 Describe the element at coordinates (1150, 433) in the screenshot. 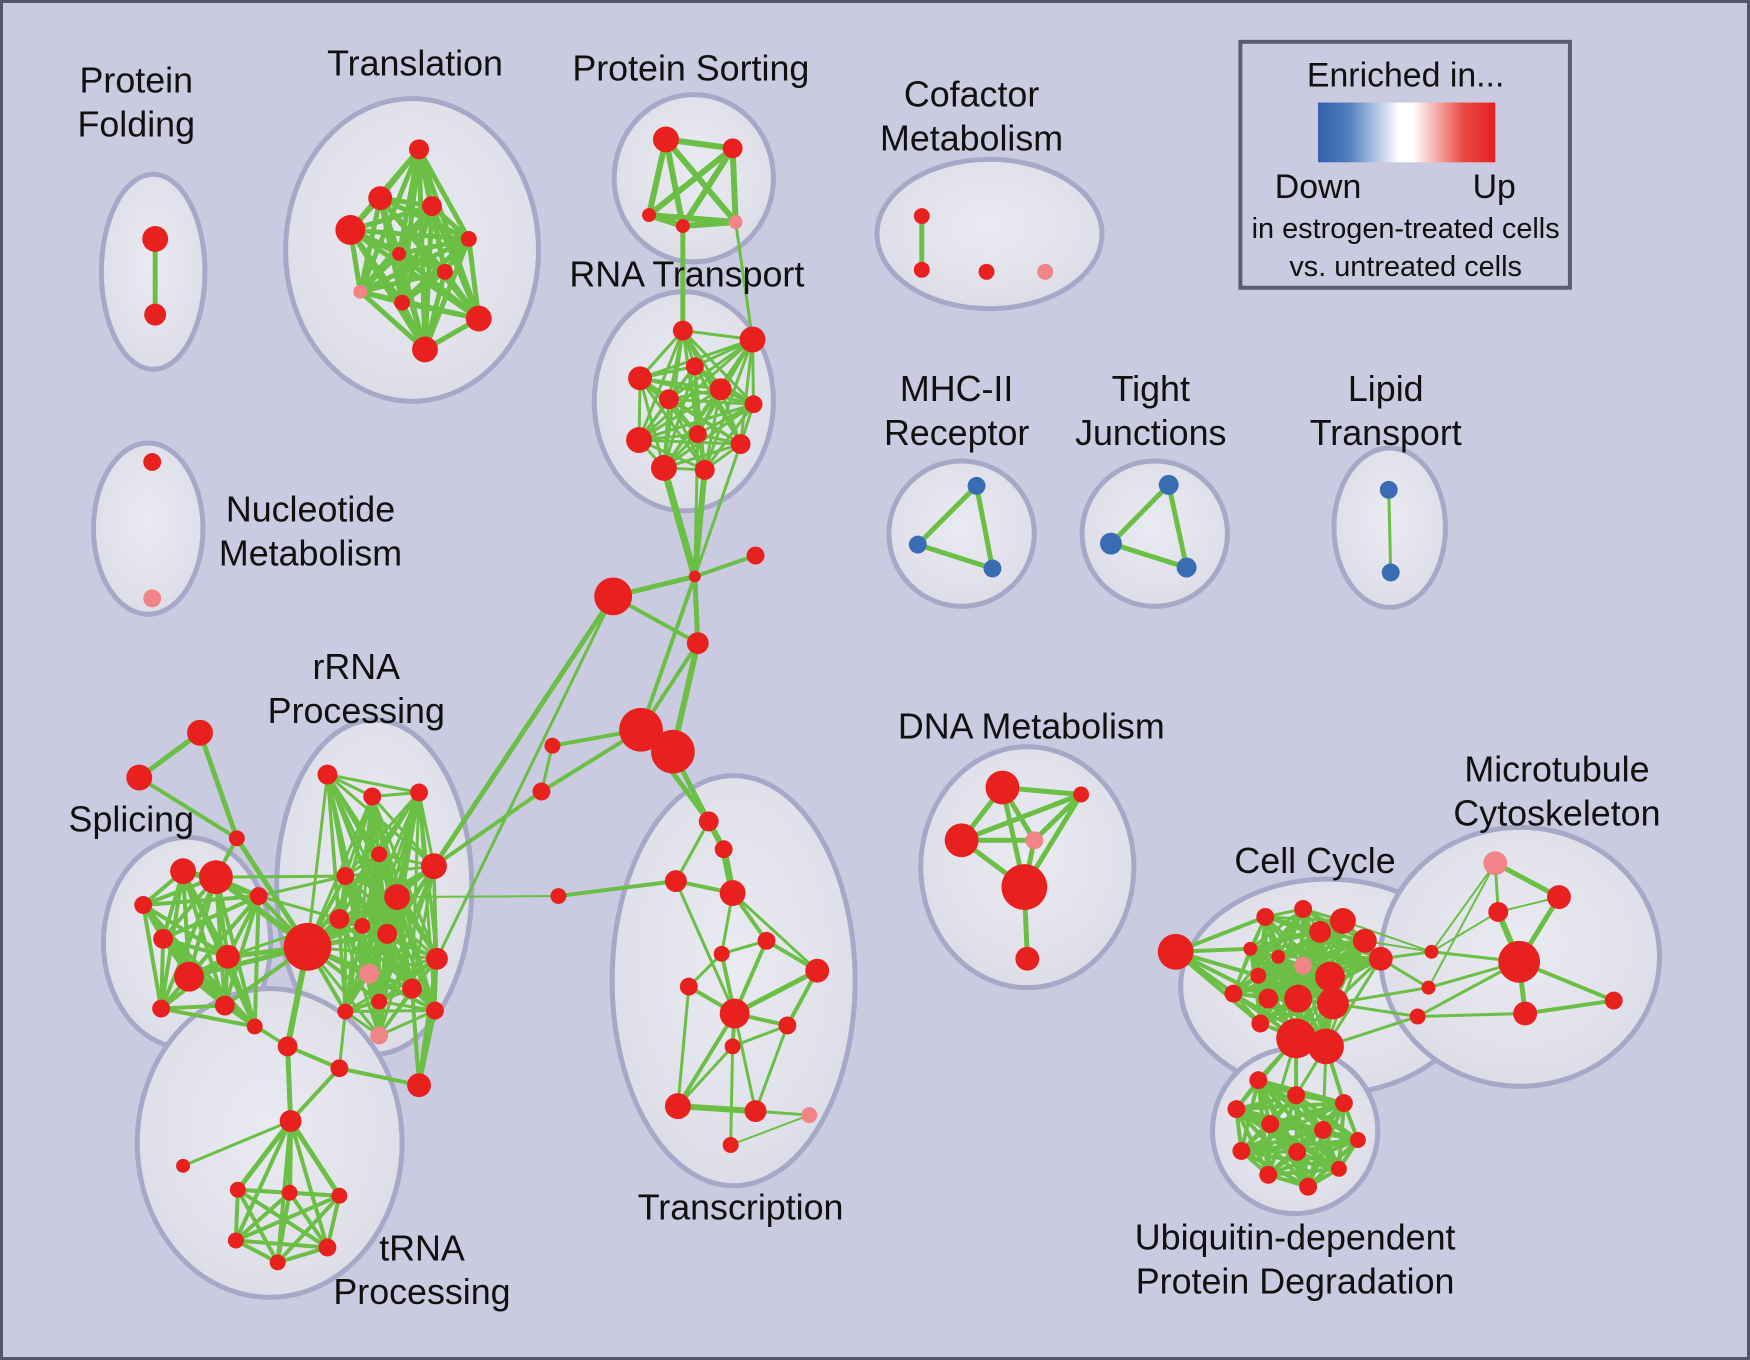

I see `cluster-label-line: Junctions` at that location.